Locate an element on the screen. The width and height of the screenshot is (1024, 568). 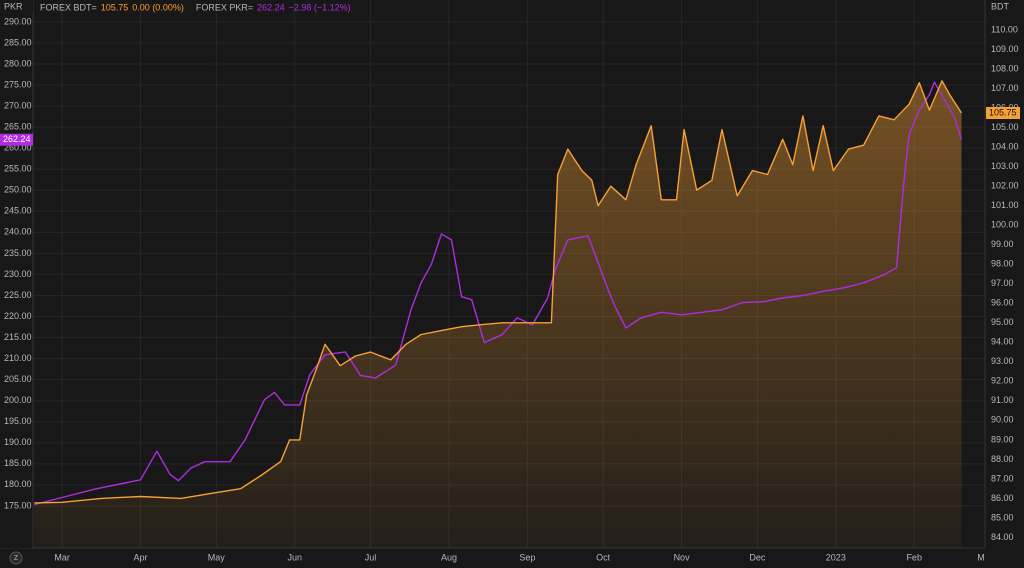
y-tick-label: 230.00 is located at coordinates (18, 274).